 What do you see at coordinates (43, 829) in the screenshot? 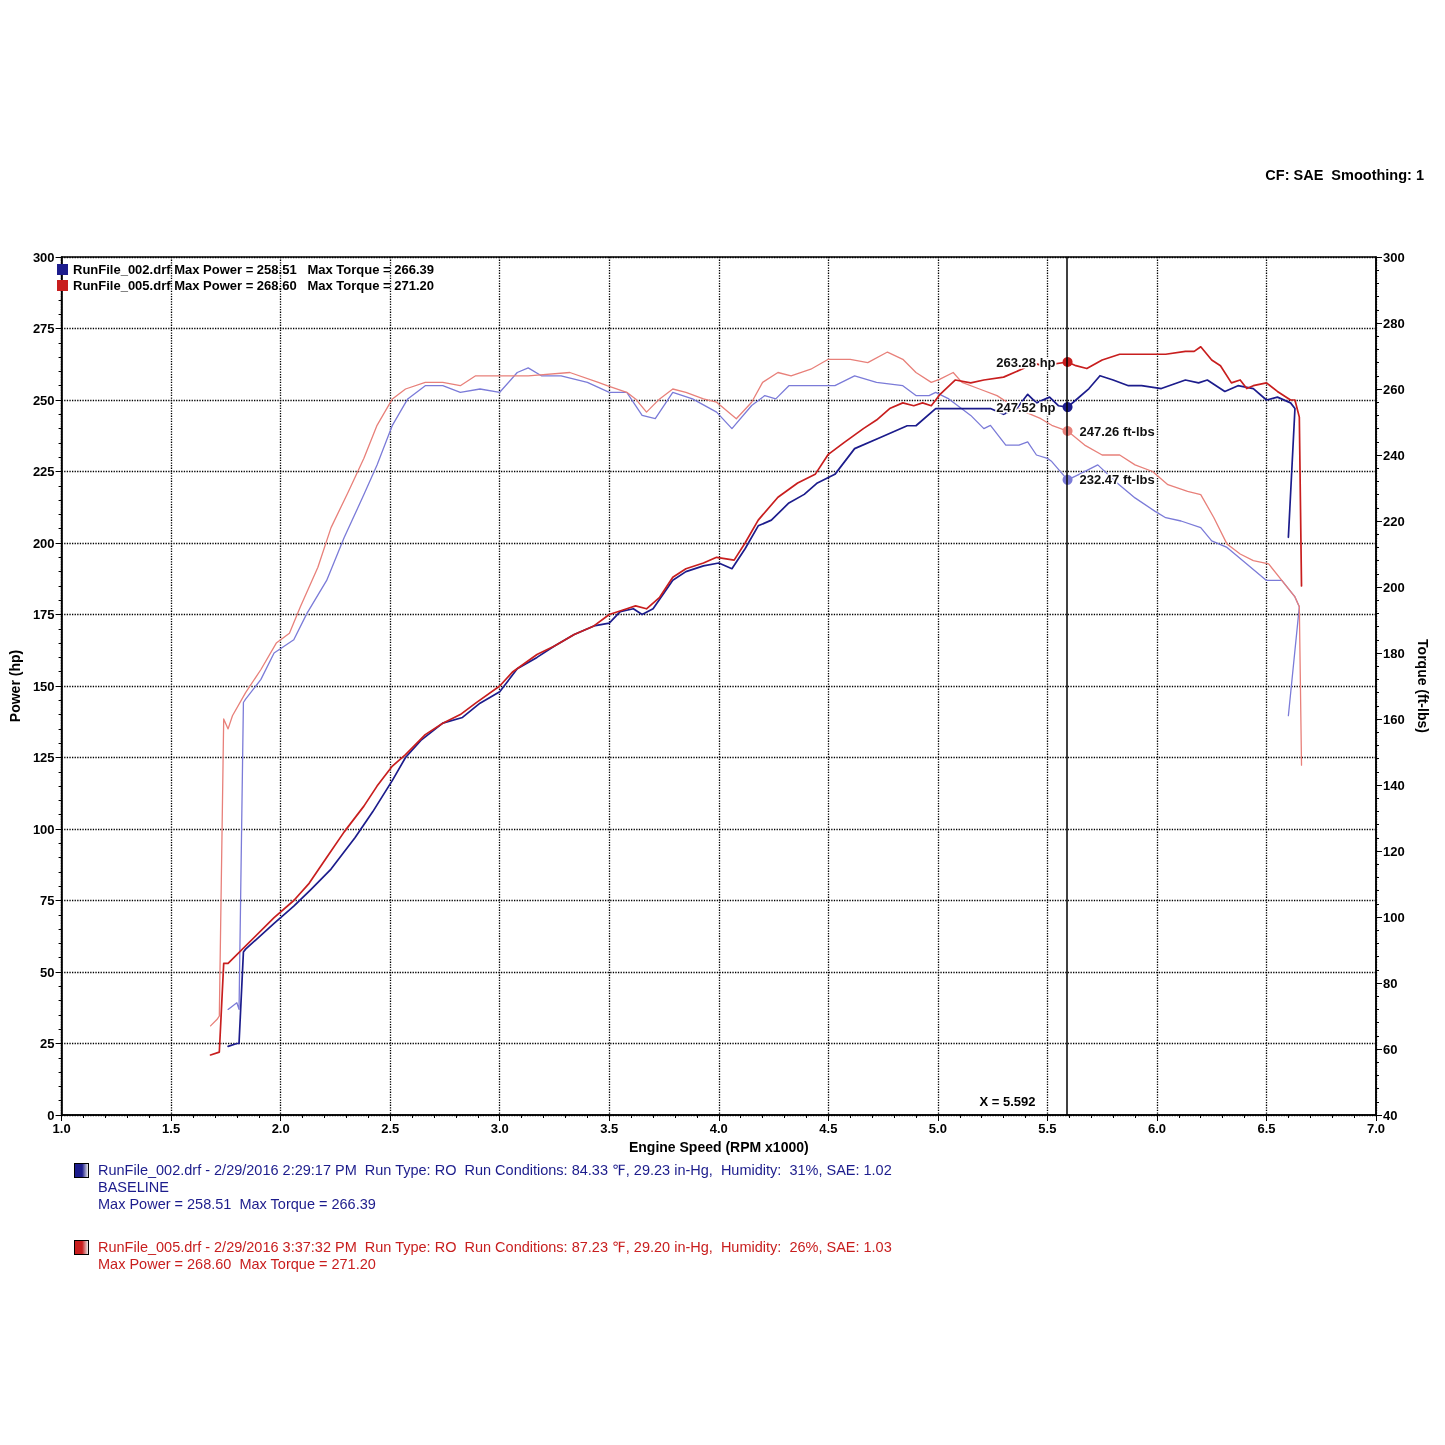
I see `y-tick-label: 100` at bounding box center [43, 829].